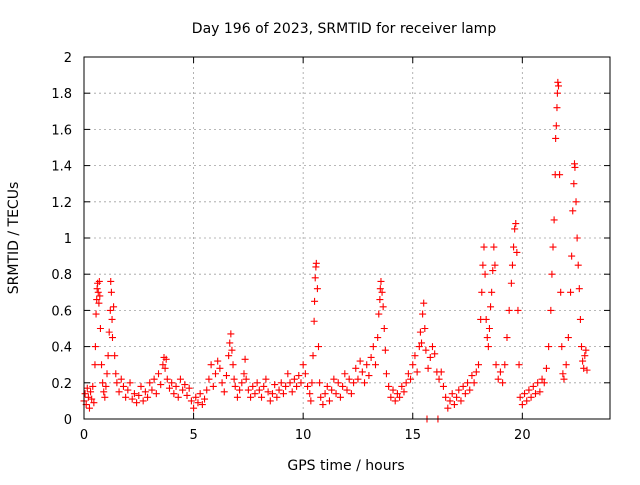 The width and height of the screenshot is (640, 485). I want to click on y-tick-label: 2, so click(68, 58).